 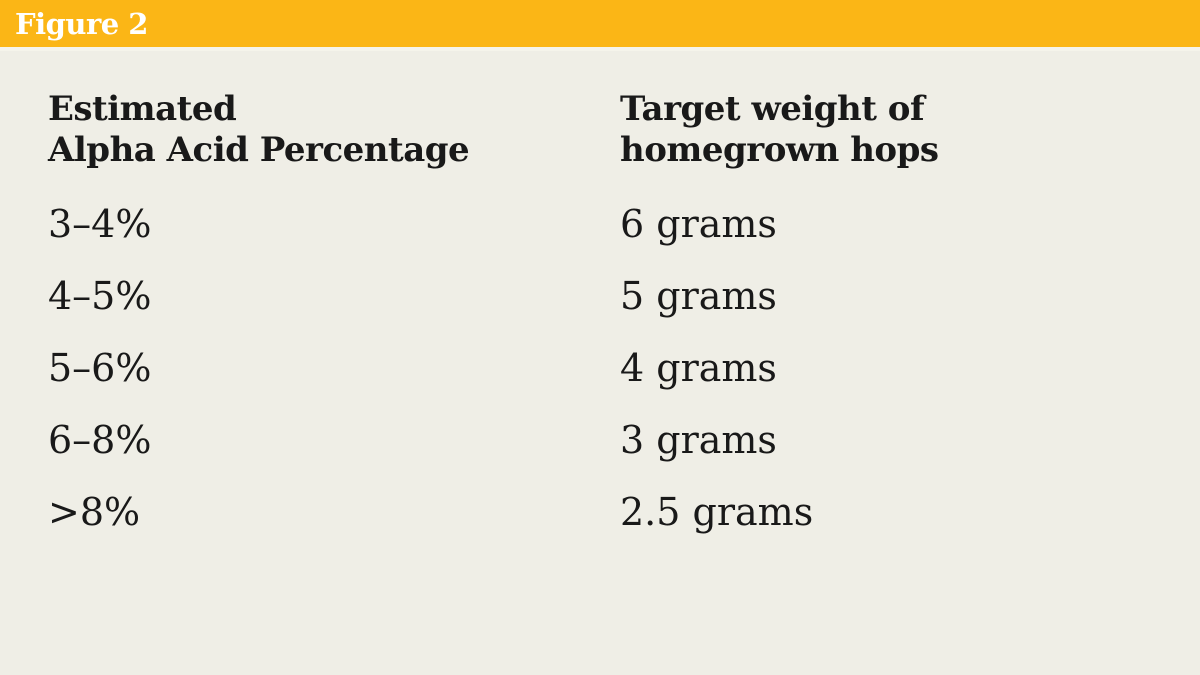 I want to click on cell-alpha-acid-range: 3–4%, so click(x=100, y=224).